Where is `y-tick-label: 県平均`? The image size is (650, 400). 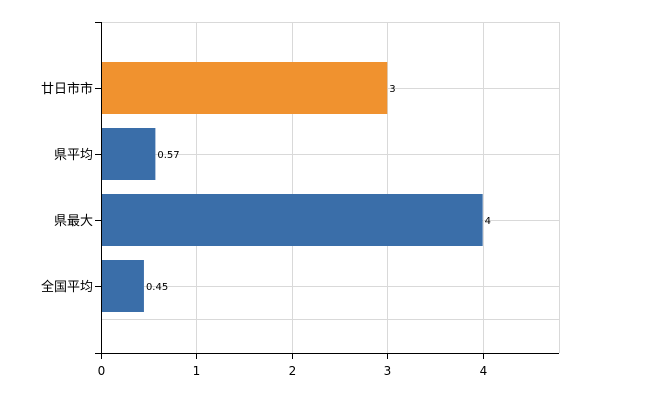 y-tick-label: 県平均 is located at coordinates (73, 155).